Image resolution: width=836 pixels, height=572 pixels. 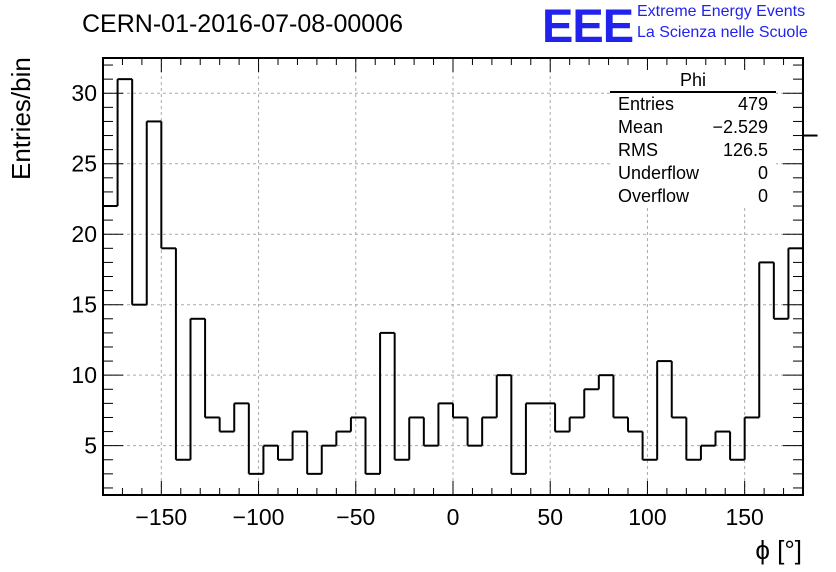 I want to click on y-axis-label: Entries/bin, so click(x=21, y=118).